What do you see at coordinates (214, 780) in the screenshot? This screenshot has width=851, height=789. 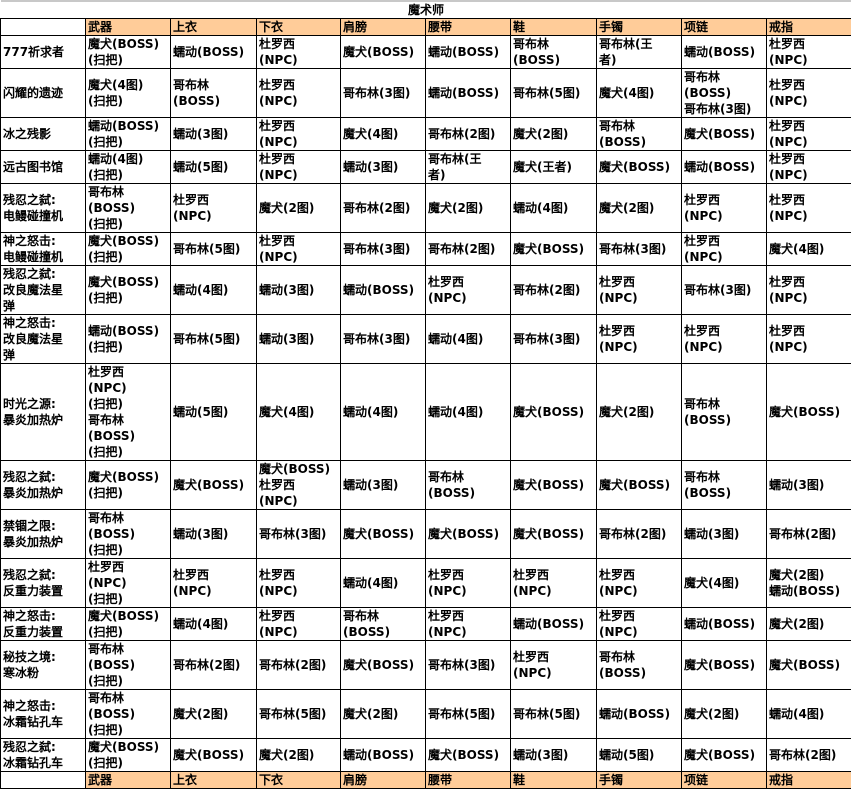 I see `column-header: 上衣` at bounding box center [214, 780].